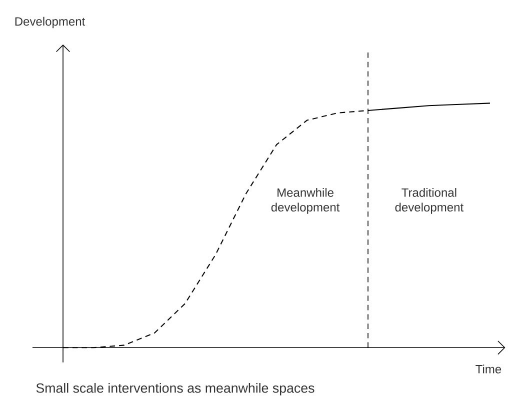 This screenshot has height=409, width=527. What do you see at coordinates (489, 369) in the screenshot?
I see `x-axis-title: Time` at bounding box center [489, 369].